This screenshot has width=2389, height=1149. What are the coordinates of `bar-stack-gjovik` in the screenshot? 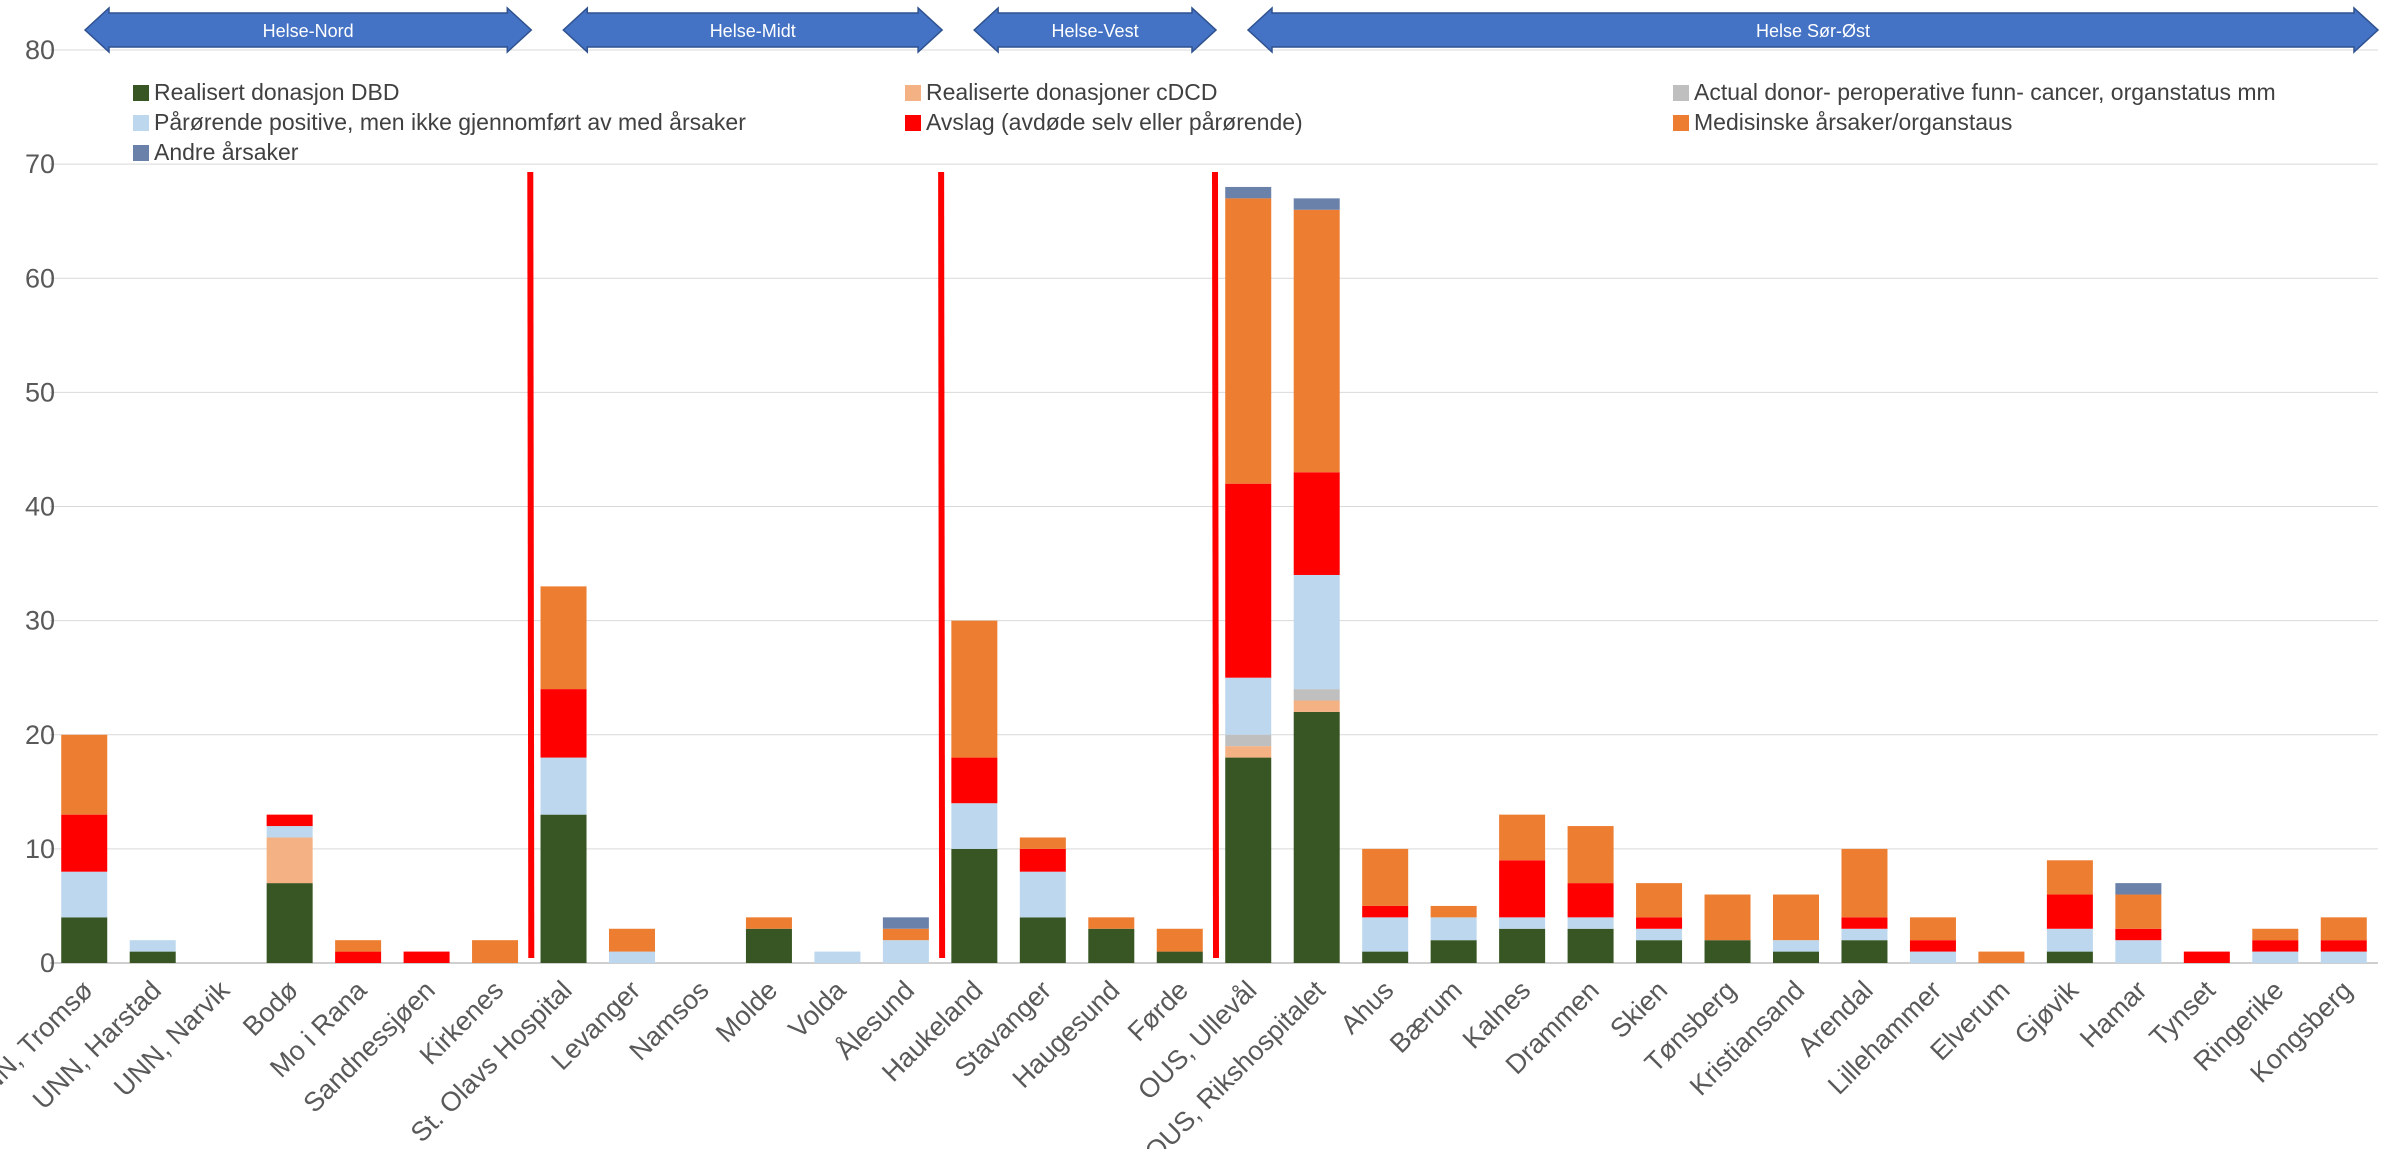 It's located at (2069, 911).